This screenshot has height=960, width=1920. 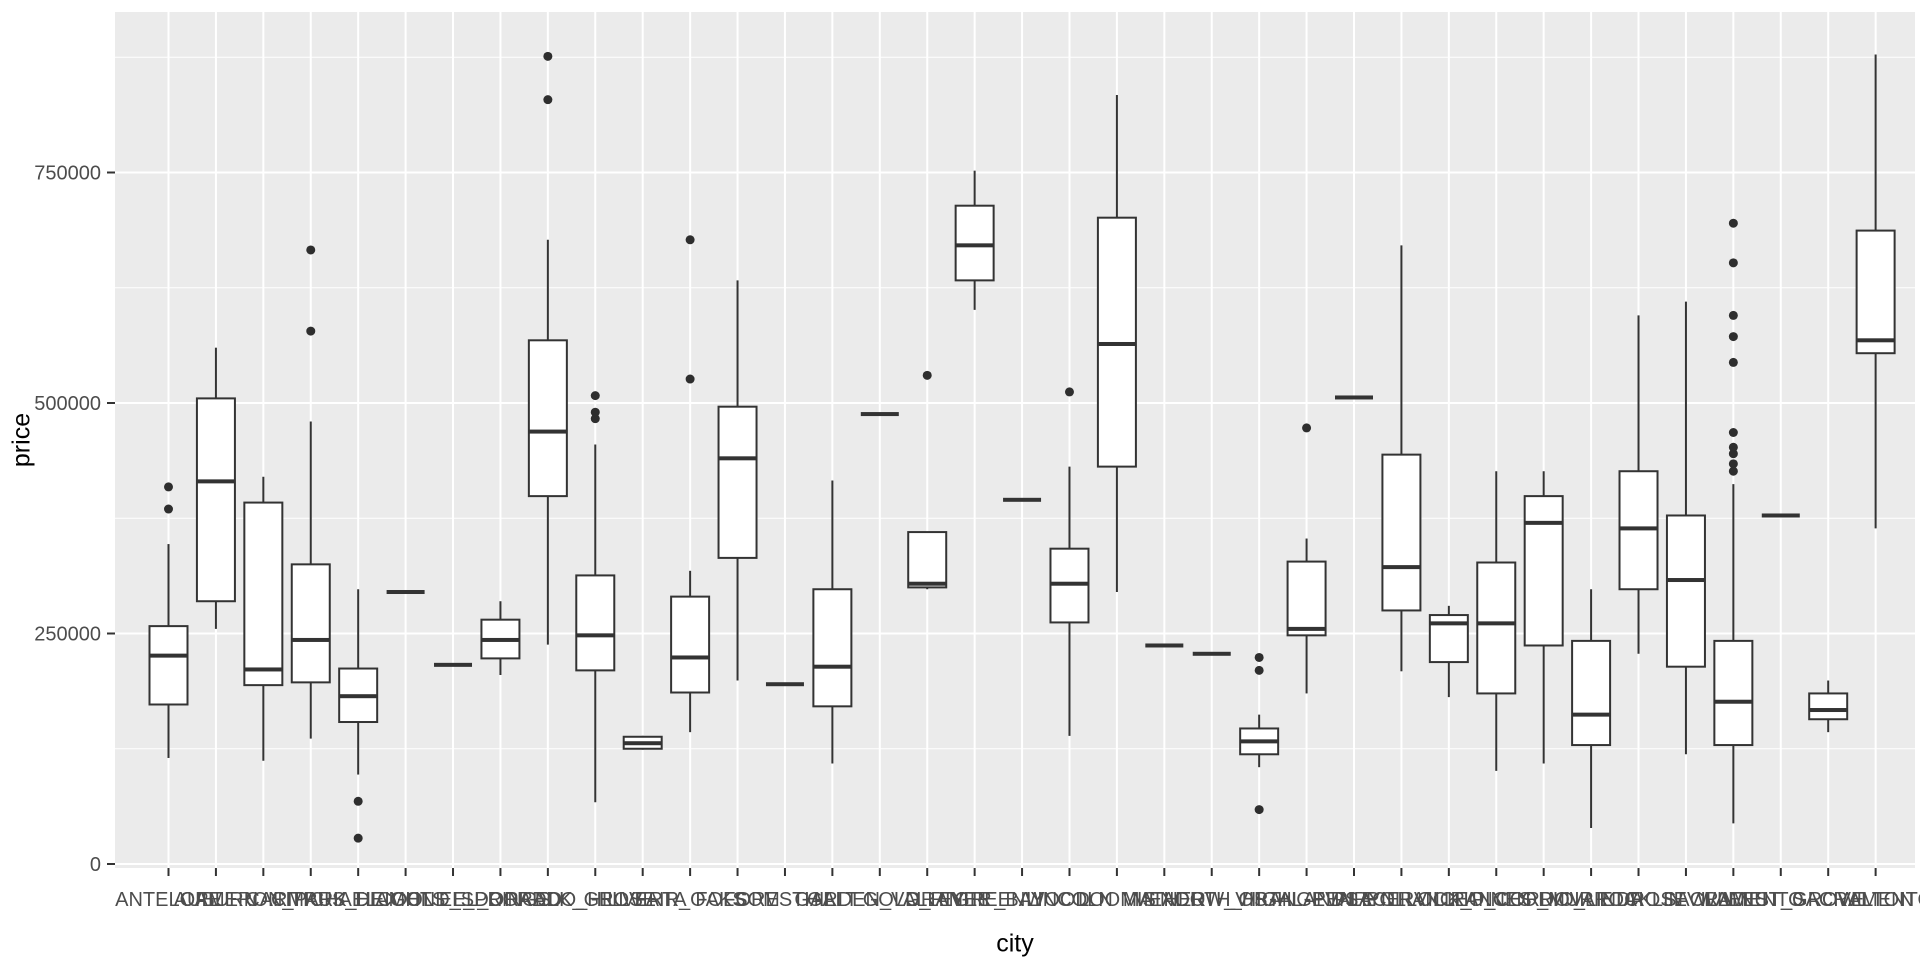 I want to click on median-POLLOCK_PINES, so click(x=1448, y=623).